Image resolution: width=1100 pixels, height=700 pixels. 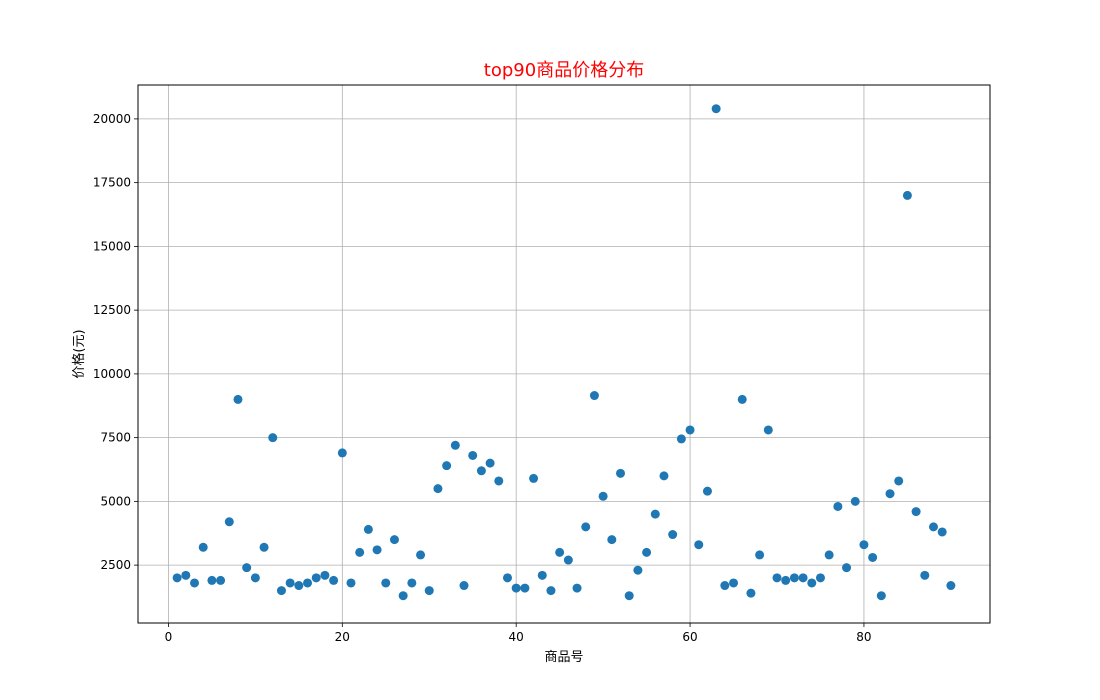 I want to click on x-tick-label: 40, so click(x=516, y=637).